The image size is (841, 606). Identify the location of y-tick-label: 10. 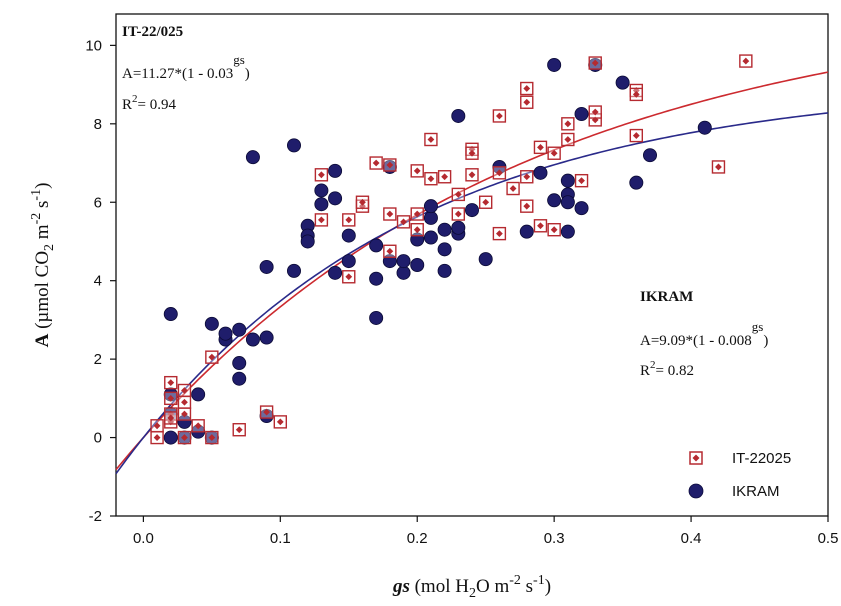
(93, 45).